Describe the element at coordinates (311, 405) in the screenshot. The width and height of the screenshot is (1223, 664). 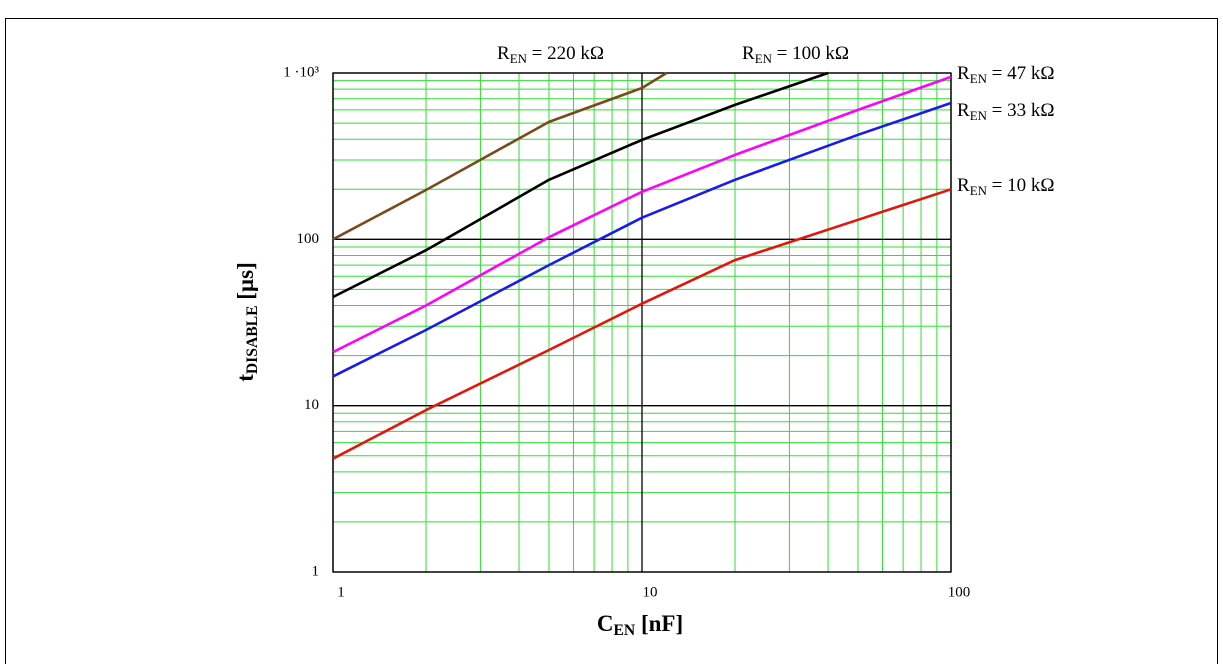
I see `y-tick-label: 10` at that location.